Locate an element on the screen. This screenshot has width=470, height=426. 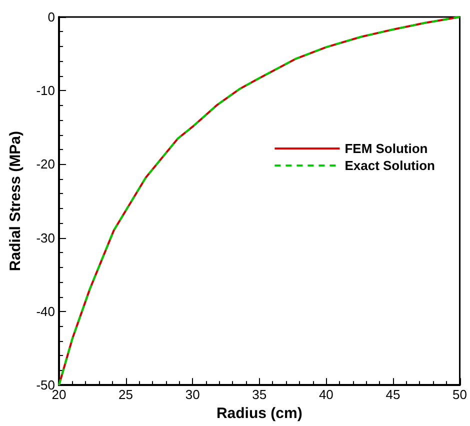
y-tick-label: -20 is located at coordinates (45, 164).